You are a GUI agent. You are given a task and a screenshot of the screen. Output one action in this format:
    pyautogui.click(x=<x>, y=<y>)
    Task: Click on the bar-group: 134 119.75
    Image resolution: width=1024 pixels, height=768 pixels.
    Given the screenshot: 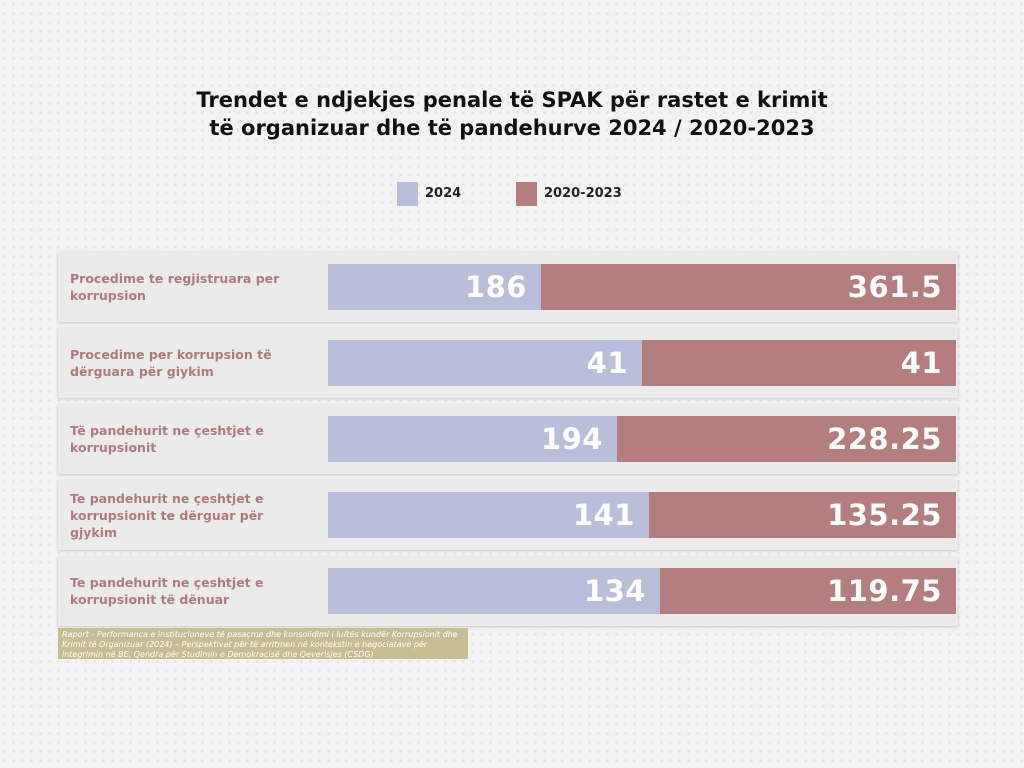 What is the action you would take?
    pyautogui.click(x=642, y=591)
    